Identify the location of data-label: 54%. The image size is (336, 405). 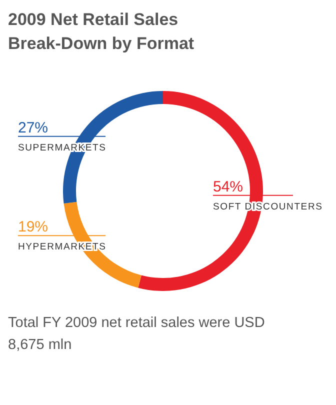
(228, 187).